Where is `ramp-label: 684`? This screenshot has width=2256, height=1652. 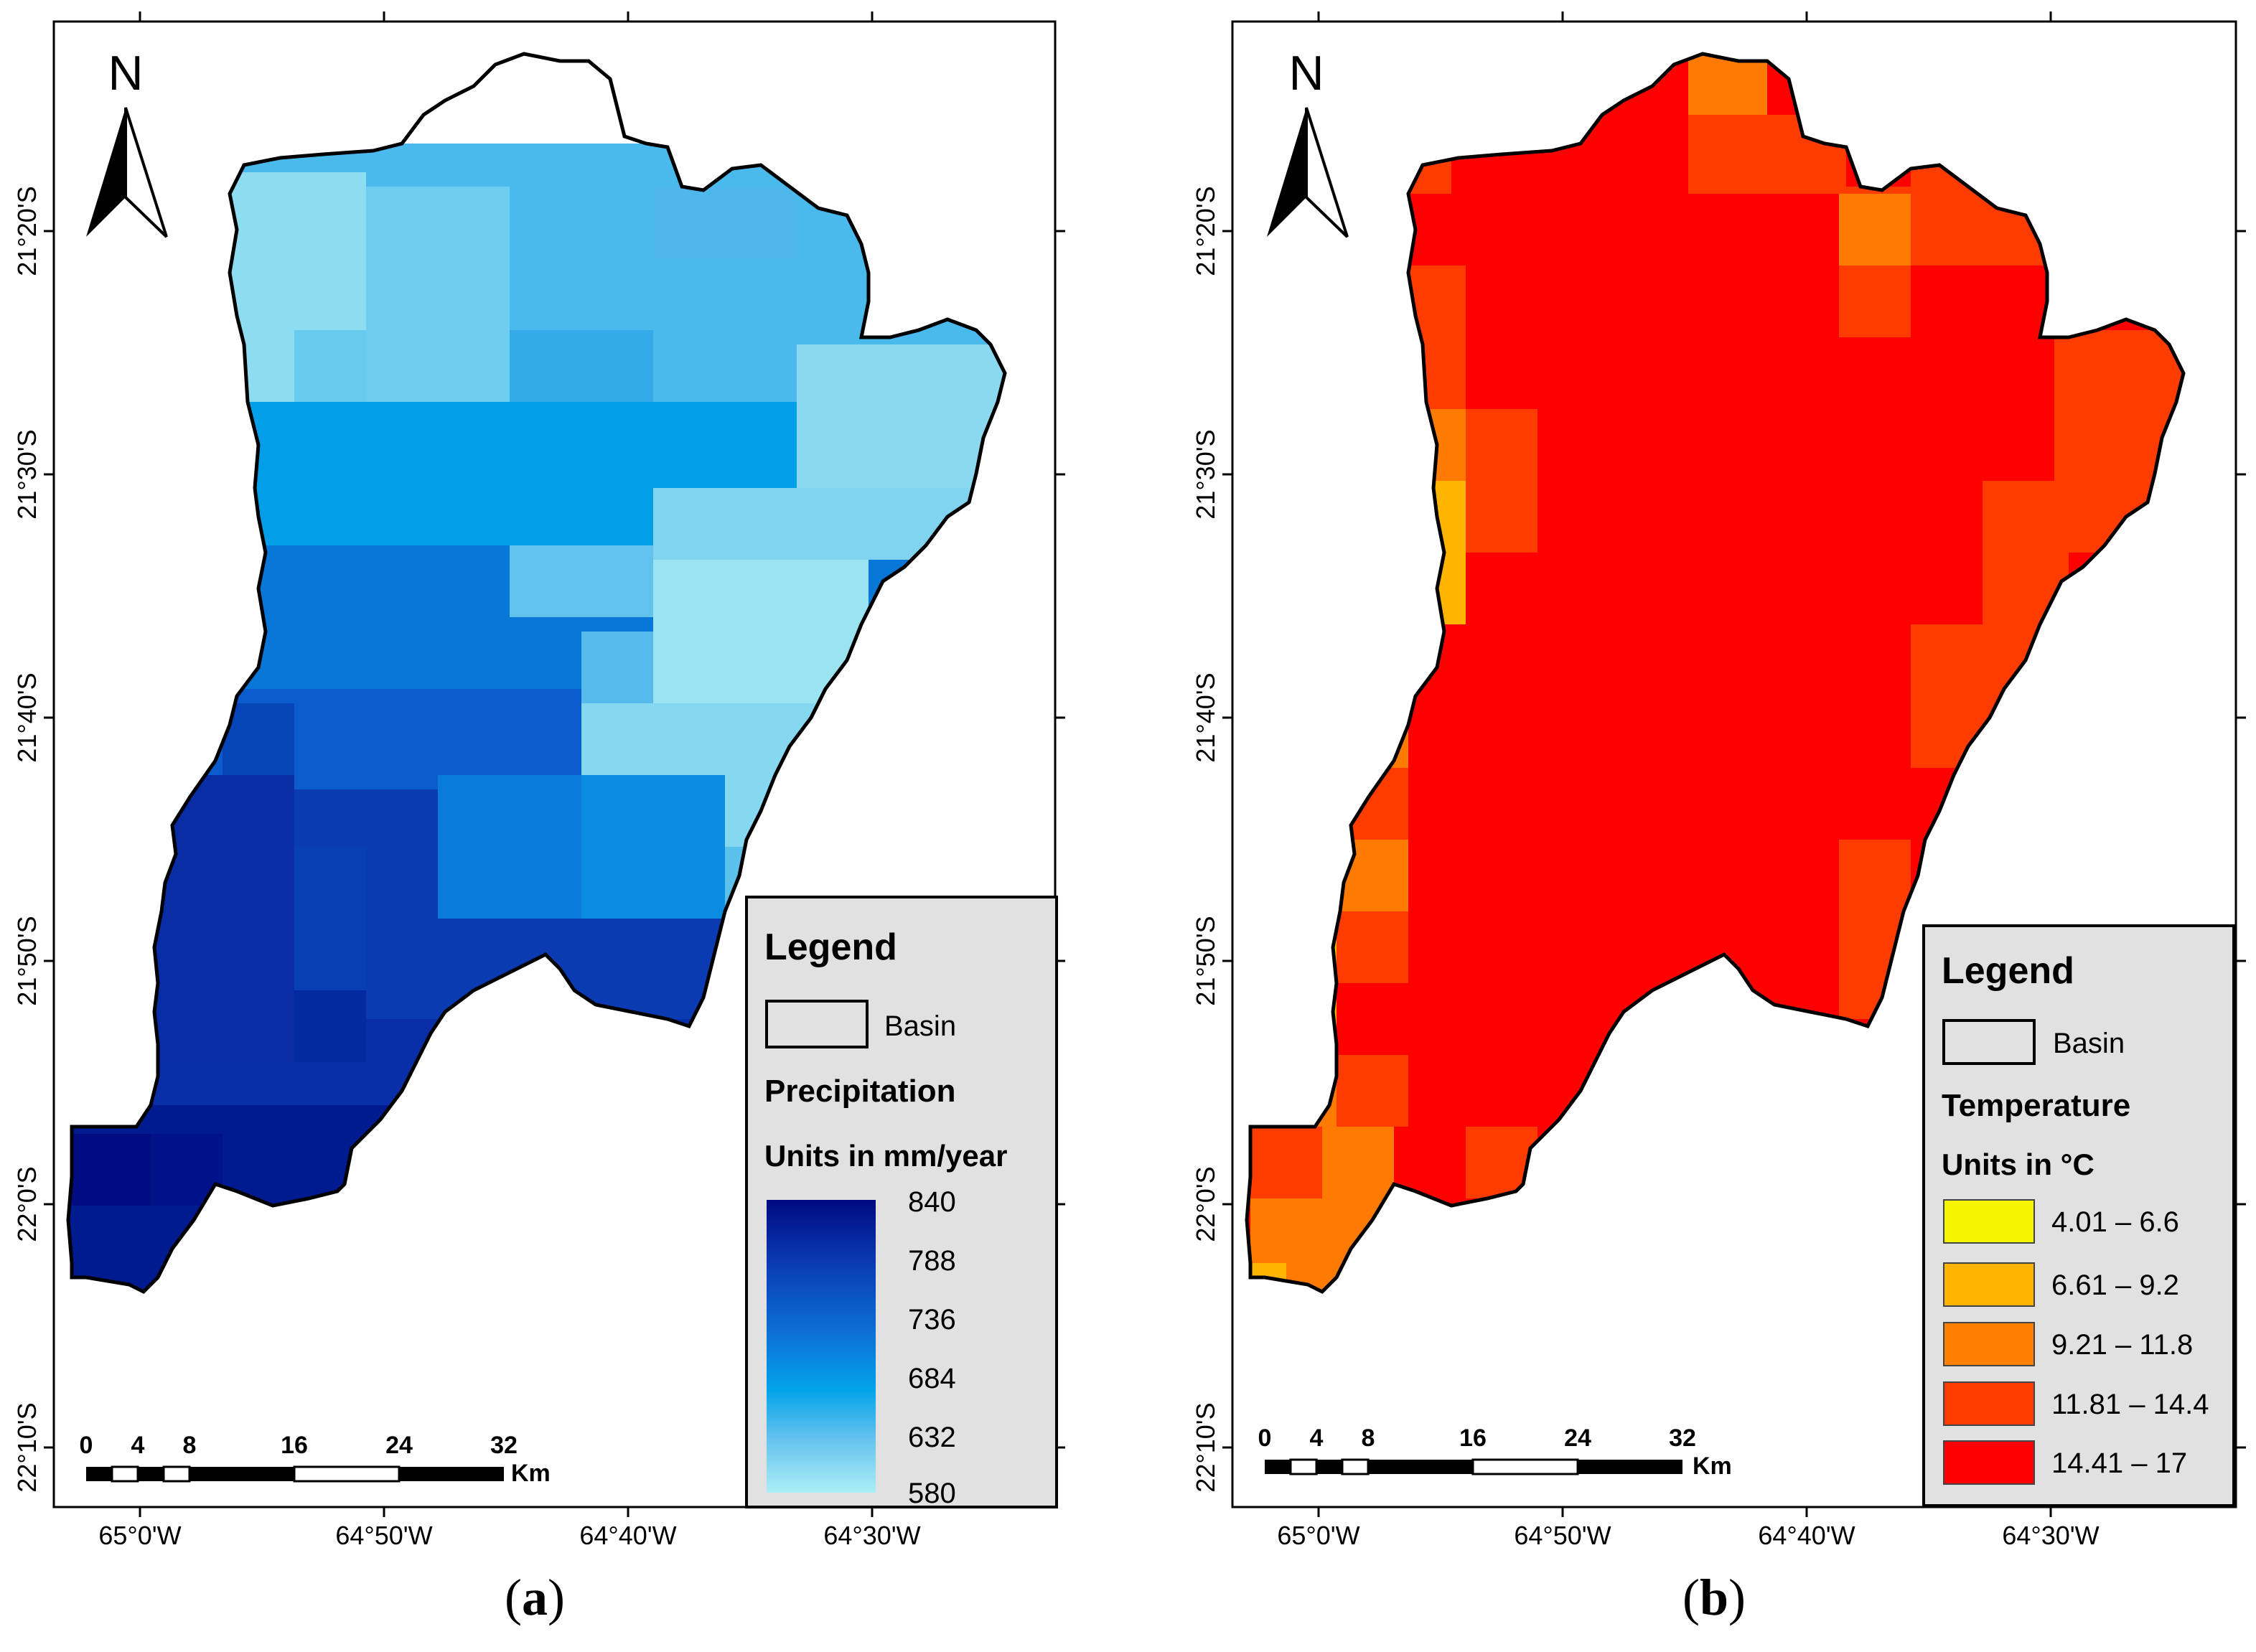
ramp-label: 684 is located at coordinates (932, 1378).